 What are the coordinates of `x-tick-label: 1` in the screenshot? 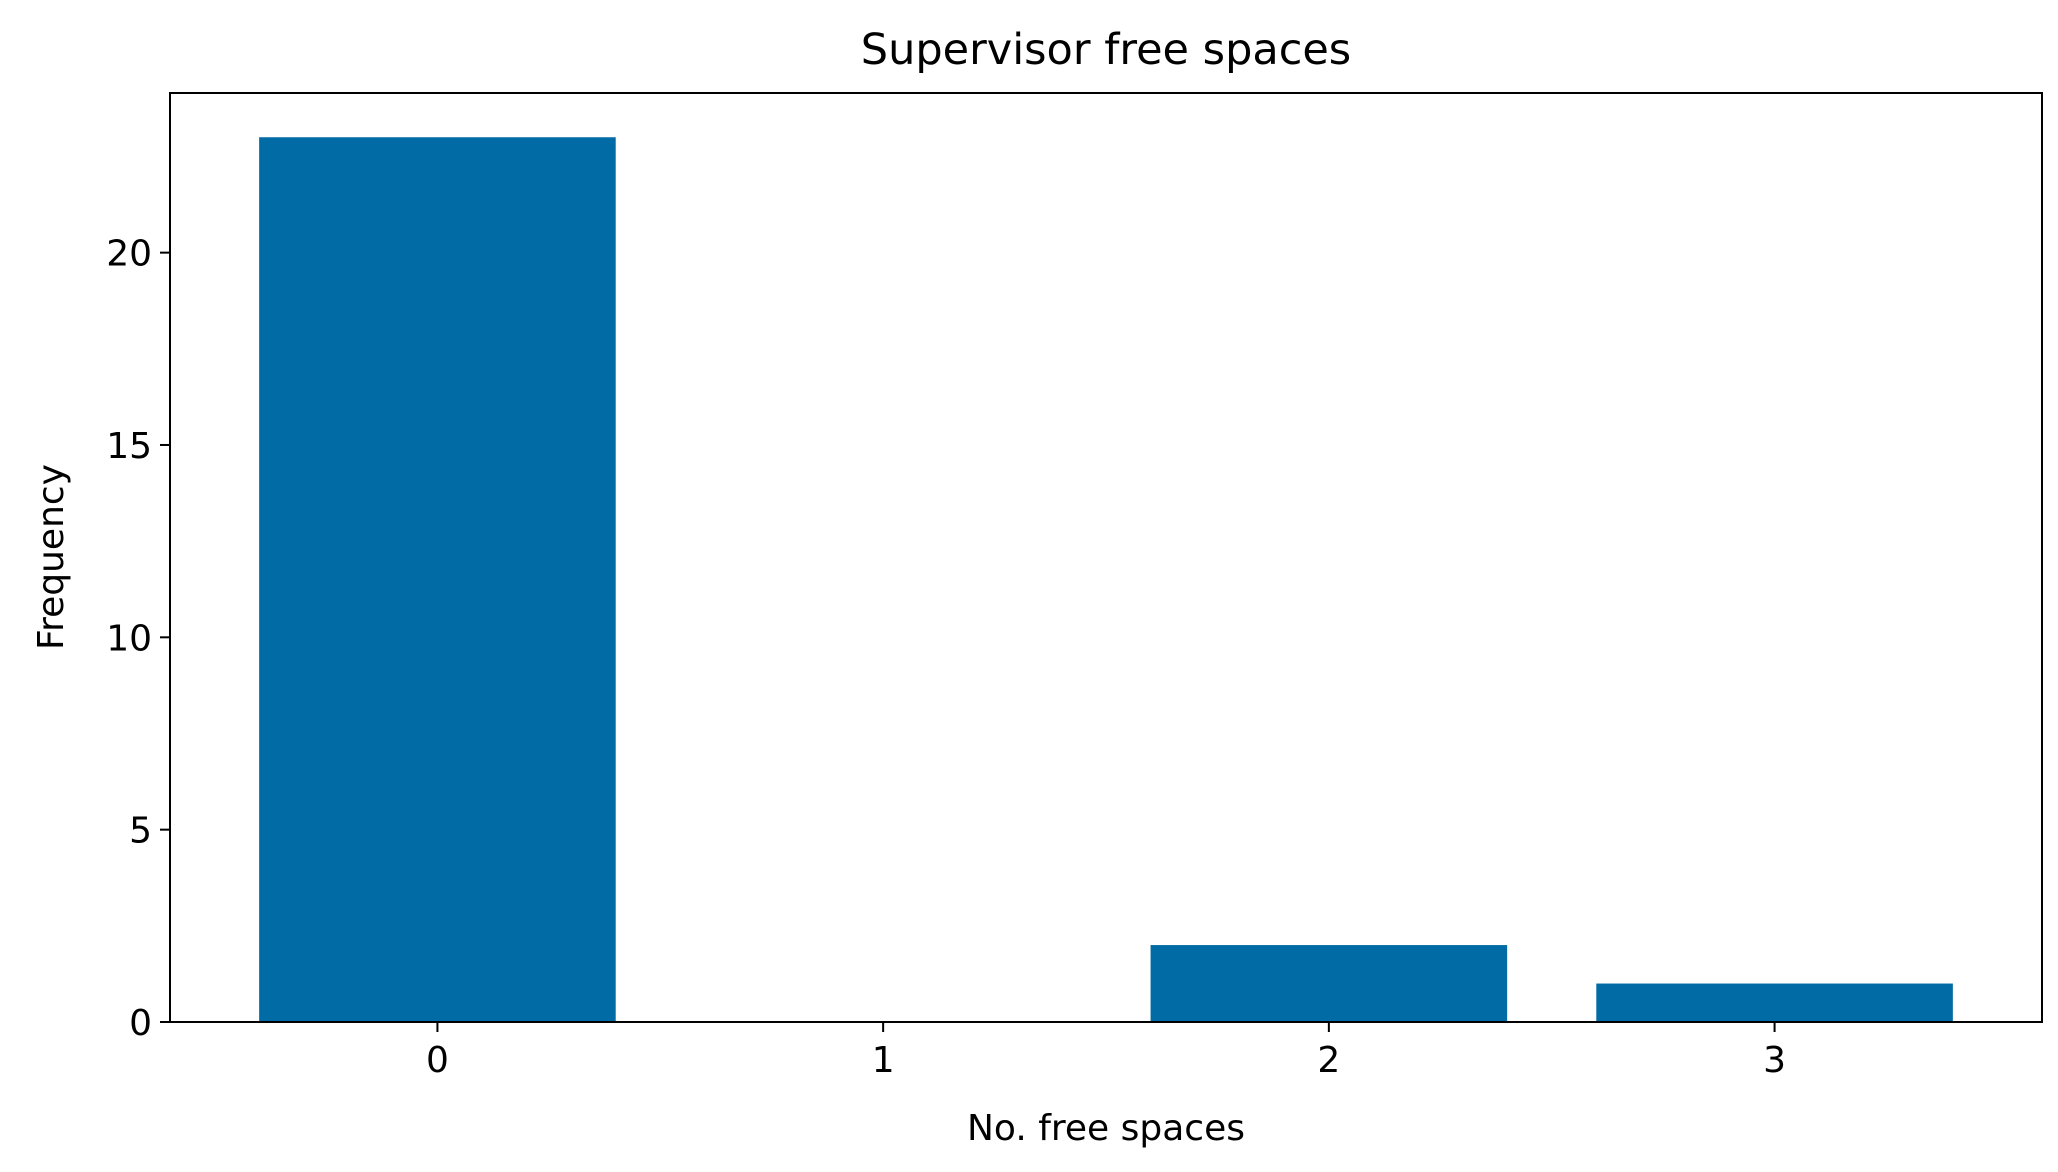 It's located at (883, 1060).